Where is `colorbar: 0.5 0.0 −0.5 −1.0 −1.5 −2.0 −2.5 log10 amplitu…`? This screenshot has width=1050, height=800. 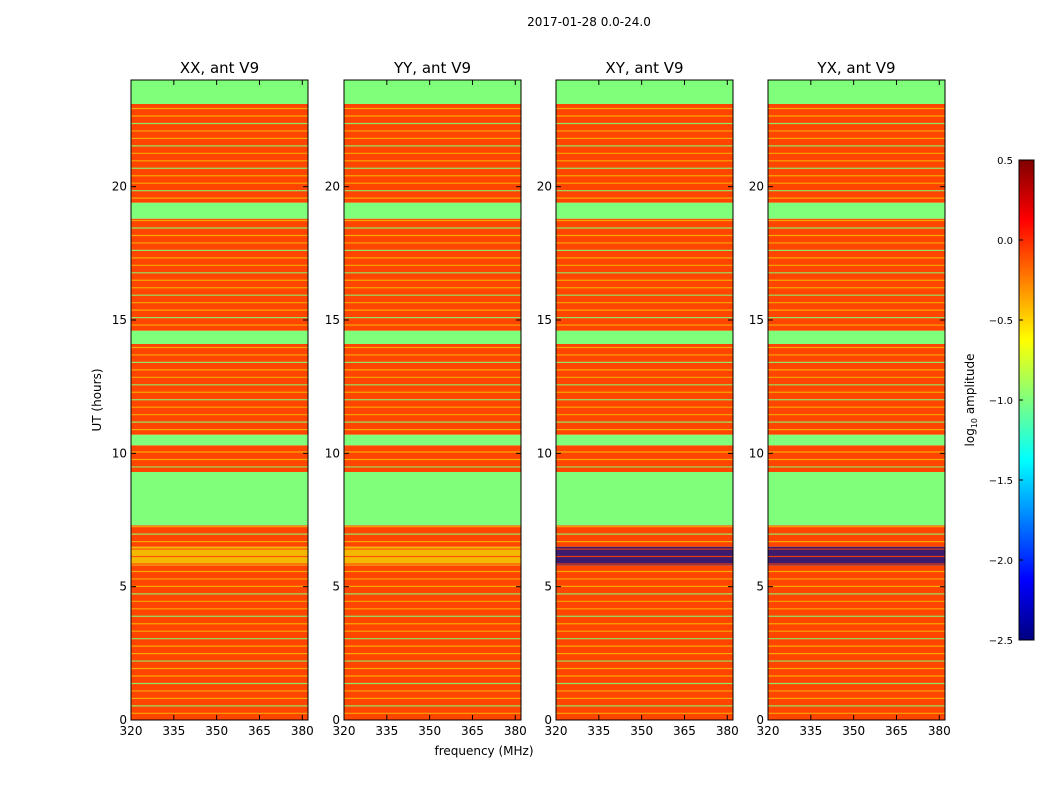
colorbar: 0.5 0.0 −0.5 −1.0 −1.5 −2.0 −2.5 log10 amplitu… is located at coordinates (999, 401).